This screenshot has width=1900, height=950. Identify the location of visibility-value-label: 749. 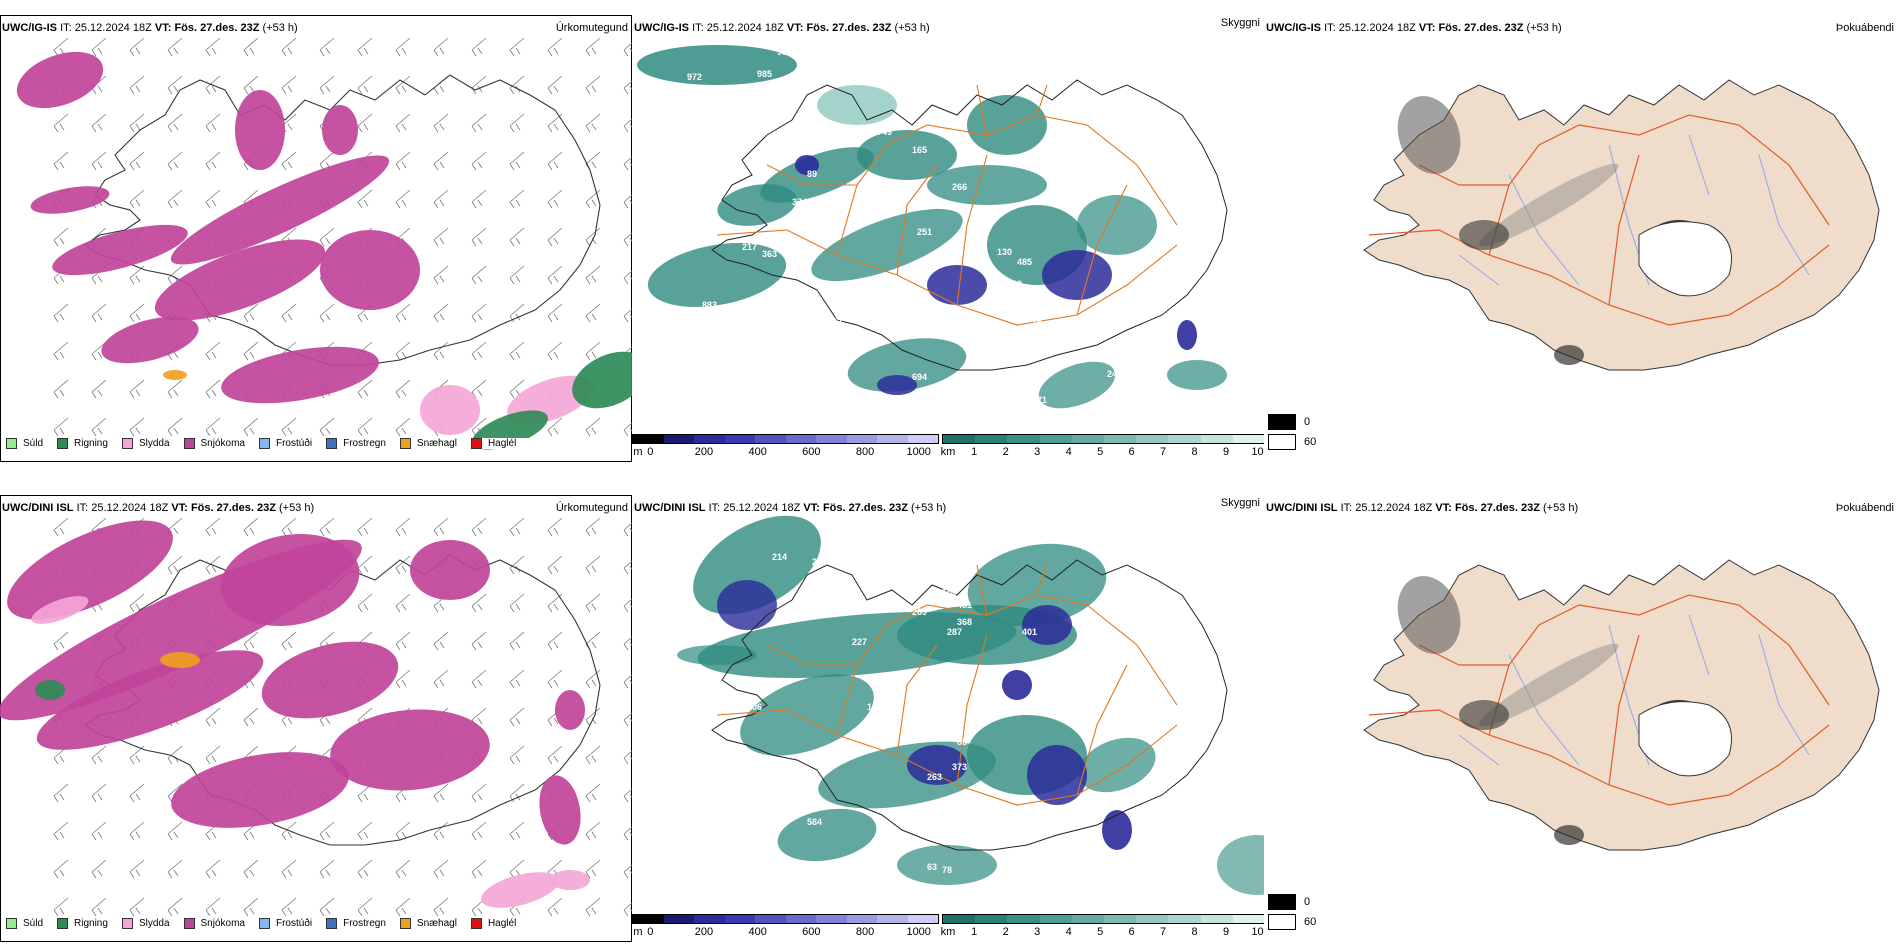
(884, 132).